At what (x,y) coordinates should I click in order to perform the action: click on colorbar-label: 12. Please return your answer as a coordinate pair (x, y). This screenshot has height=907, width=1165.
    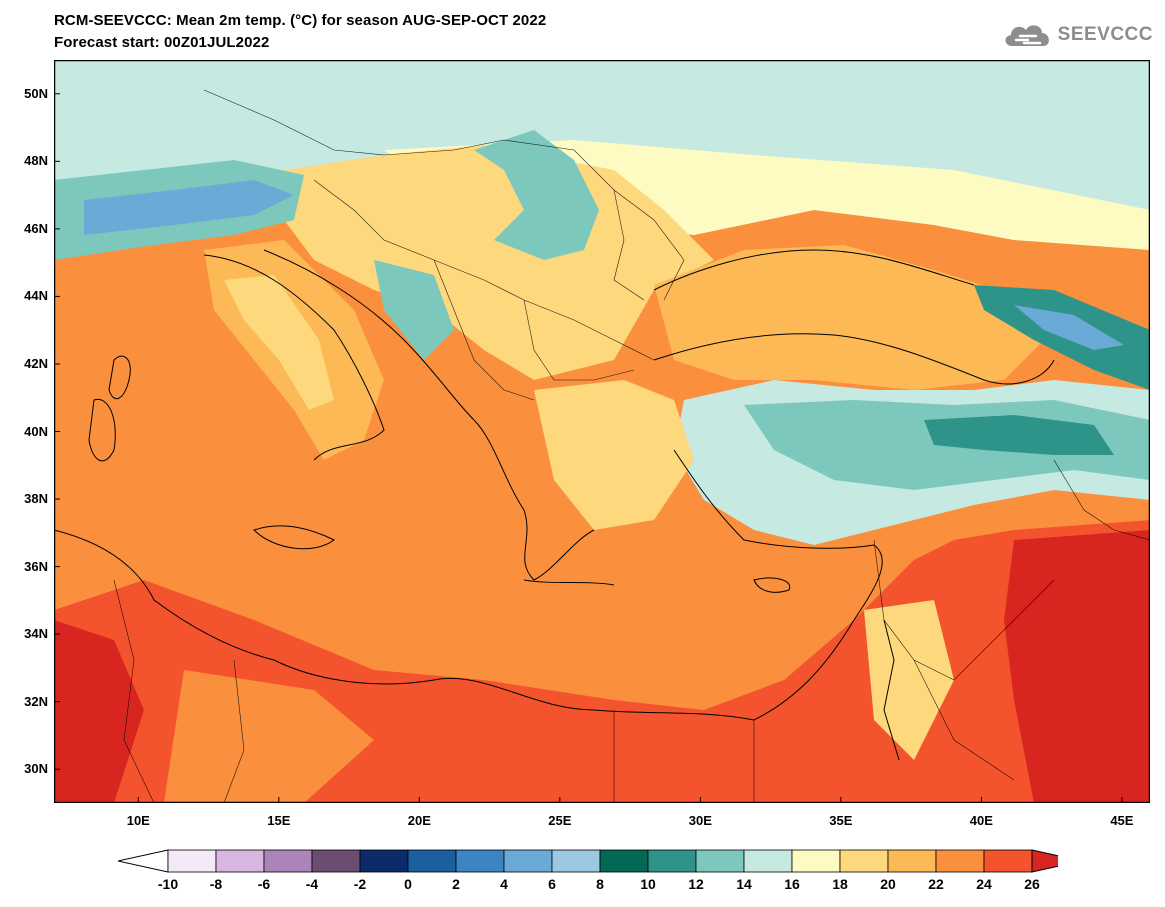
    Looking at the image, I should click on (696, 884).